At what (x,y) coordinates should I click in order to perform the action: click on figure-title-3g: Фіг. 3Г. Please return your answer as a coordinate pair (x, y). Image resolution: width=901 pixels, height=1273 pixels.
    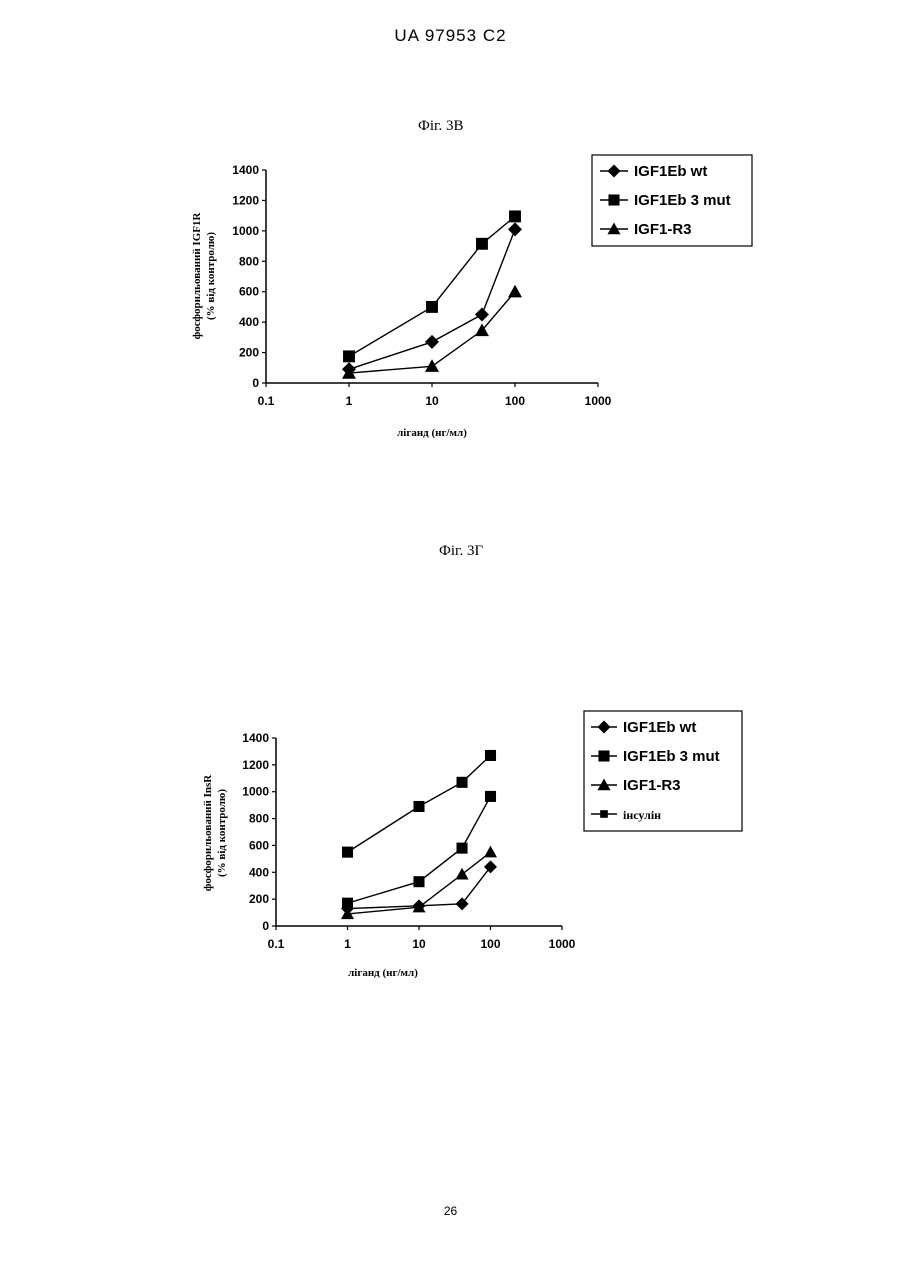
    Looking at the image, I should click on (461, 551).